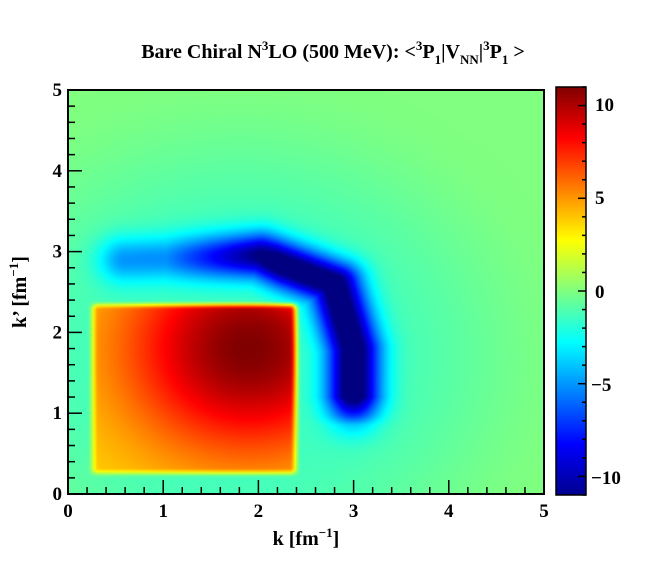 Image resolution: width=666 pixels, height=583 pixels. I want to click on x-tick-label: 3, so click(354, 511).